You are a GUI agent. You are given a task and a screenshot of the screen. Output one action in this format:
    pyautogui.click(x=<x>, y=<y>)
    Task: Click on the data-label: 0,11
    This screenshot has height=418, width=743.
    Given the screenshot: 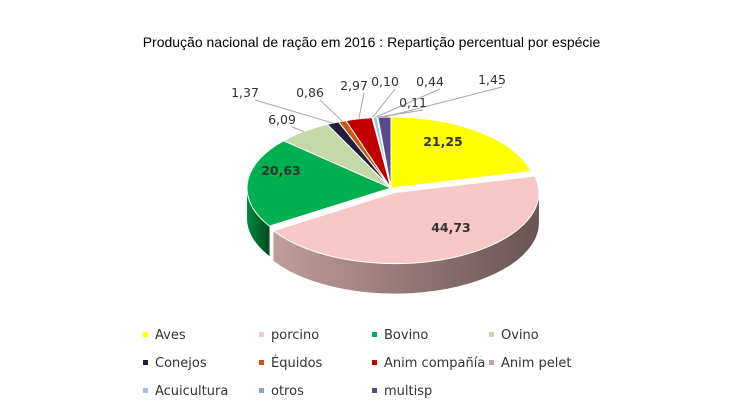 What is the action you would take?
    pyautogui.click(x=413, y=102)
    